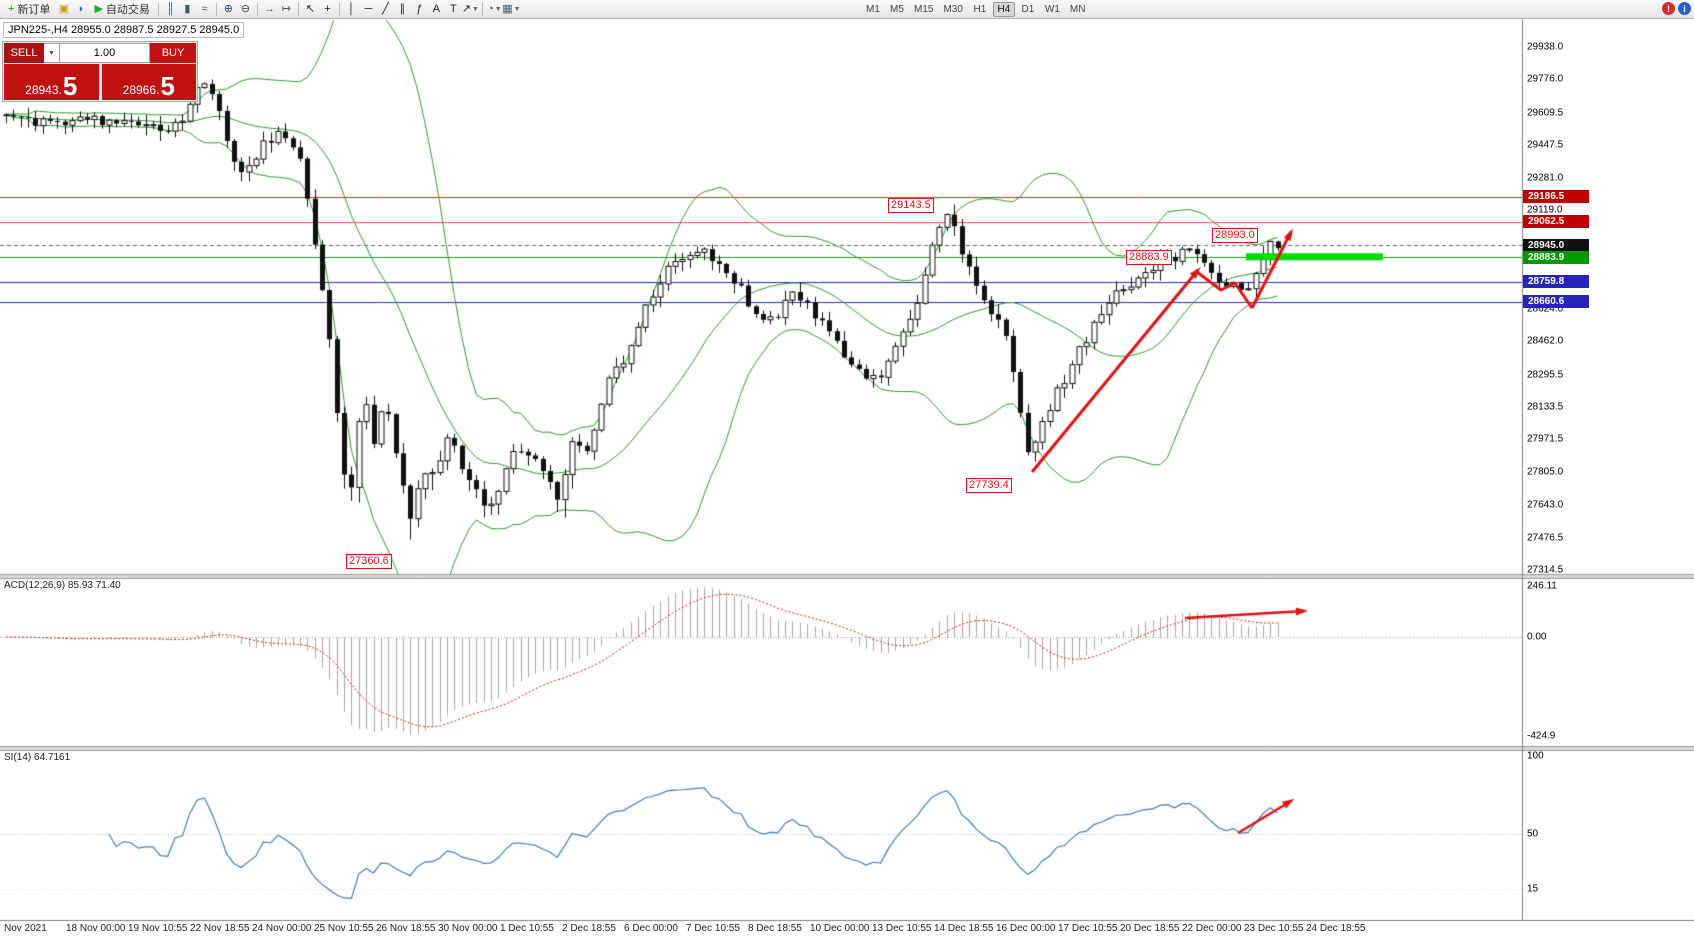  What do you see at coordinates (902, 928) in the screenshot?
I see `time-axis-label: 13 Dec 10:55` at bounding box center [902, 928].